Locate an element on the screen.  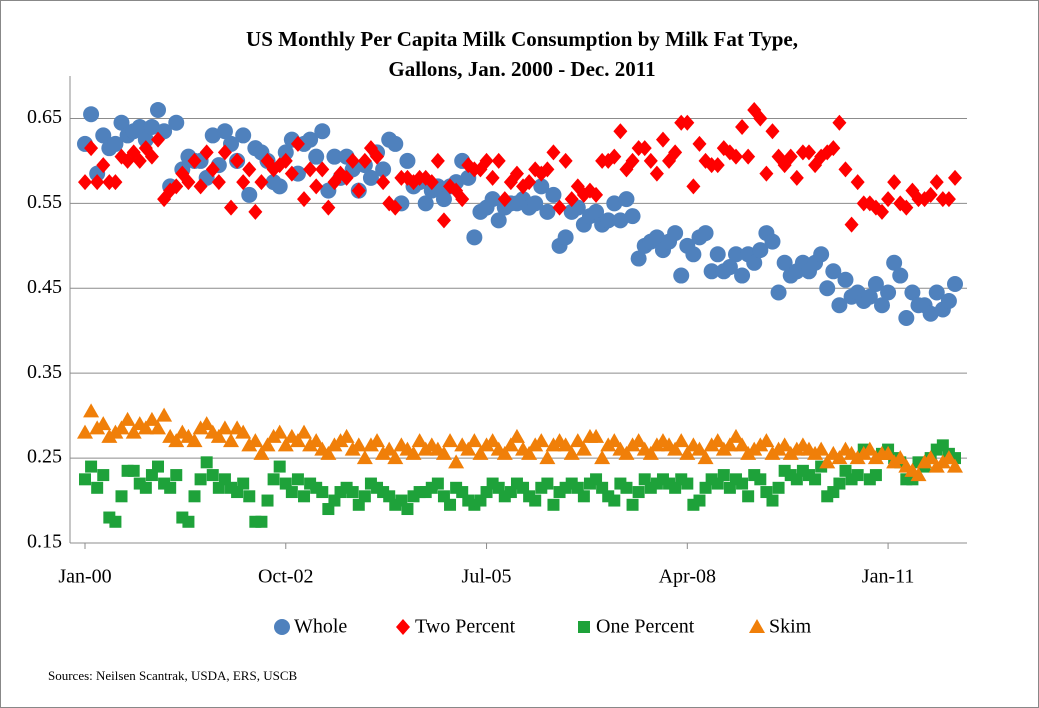
y-tick-label: 0.45 is located at coordinates (44, 287).